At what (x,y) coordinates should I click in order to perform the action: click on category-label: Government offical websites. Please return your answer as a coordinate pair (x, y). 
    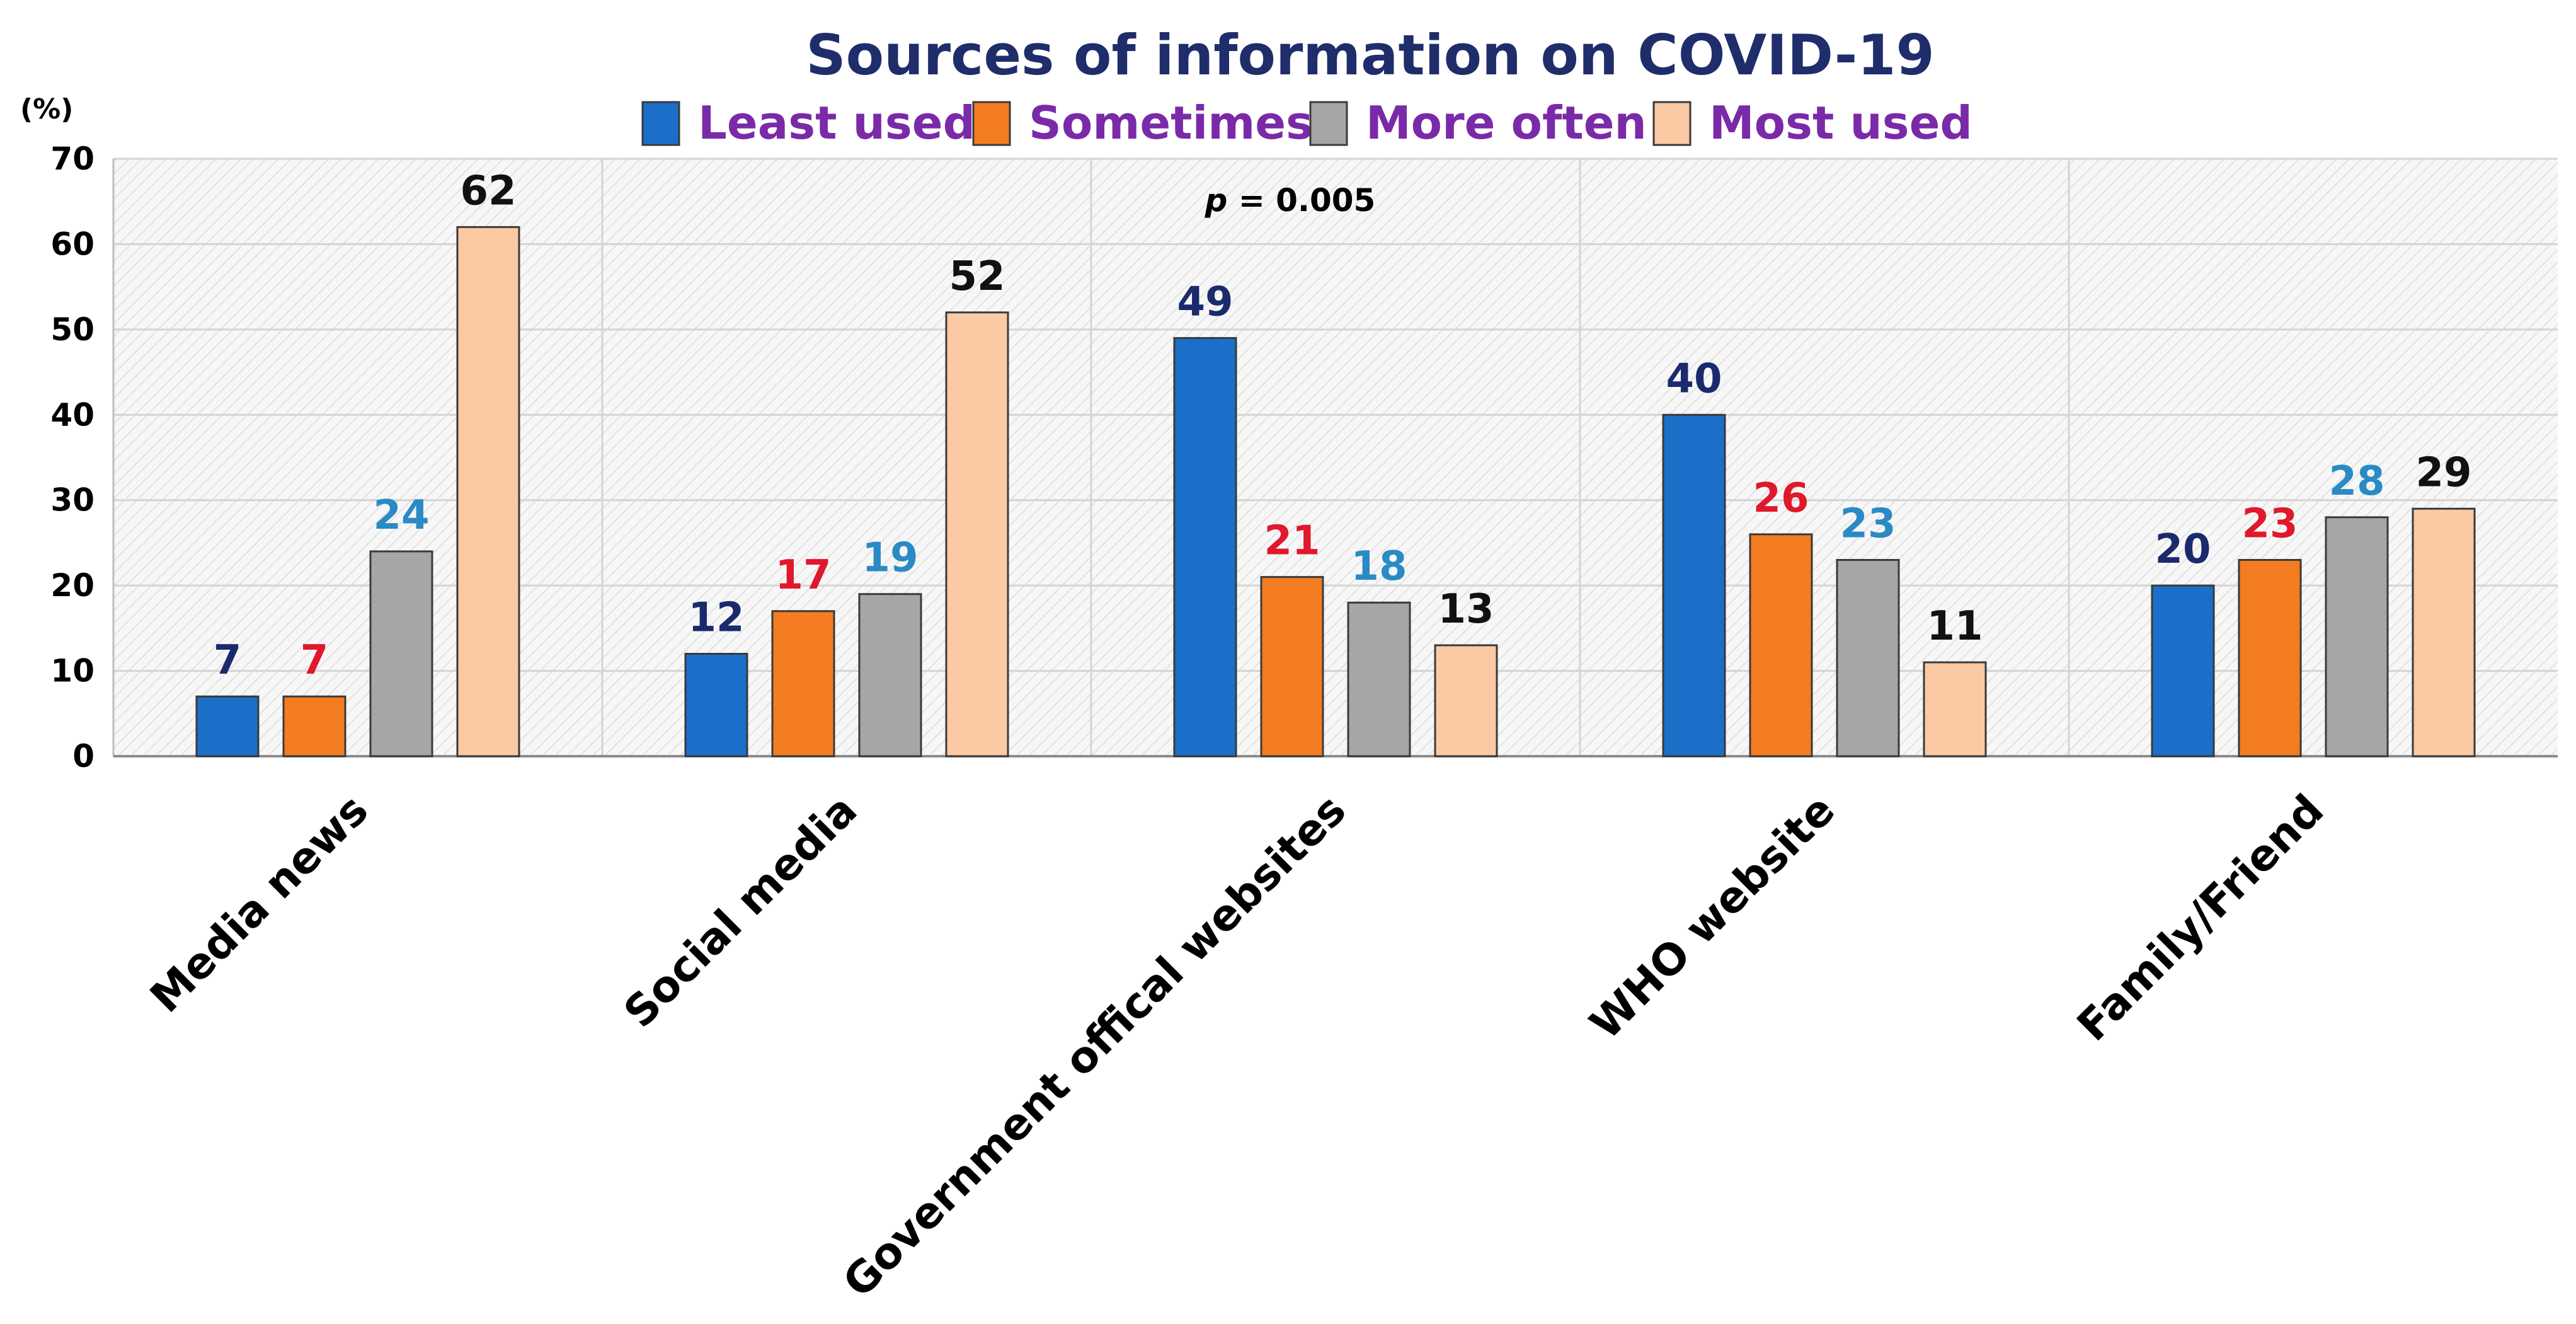
    Looking at the image, I should click on (1094, 1046).